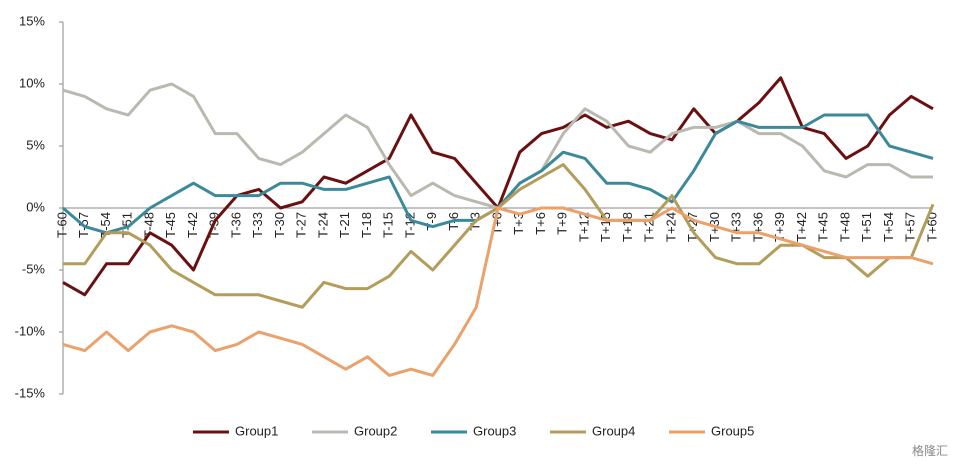 The width and height of the screenshot is (956, 466). What do you see at coordinates (192, 225) in the screenshot?
I see `x-tick-label: T-42` at bounding box center [192, 225].